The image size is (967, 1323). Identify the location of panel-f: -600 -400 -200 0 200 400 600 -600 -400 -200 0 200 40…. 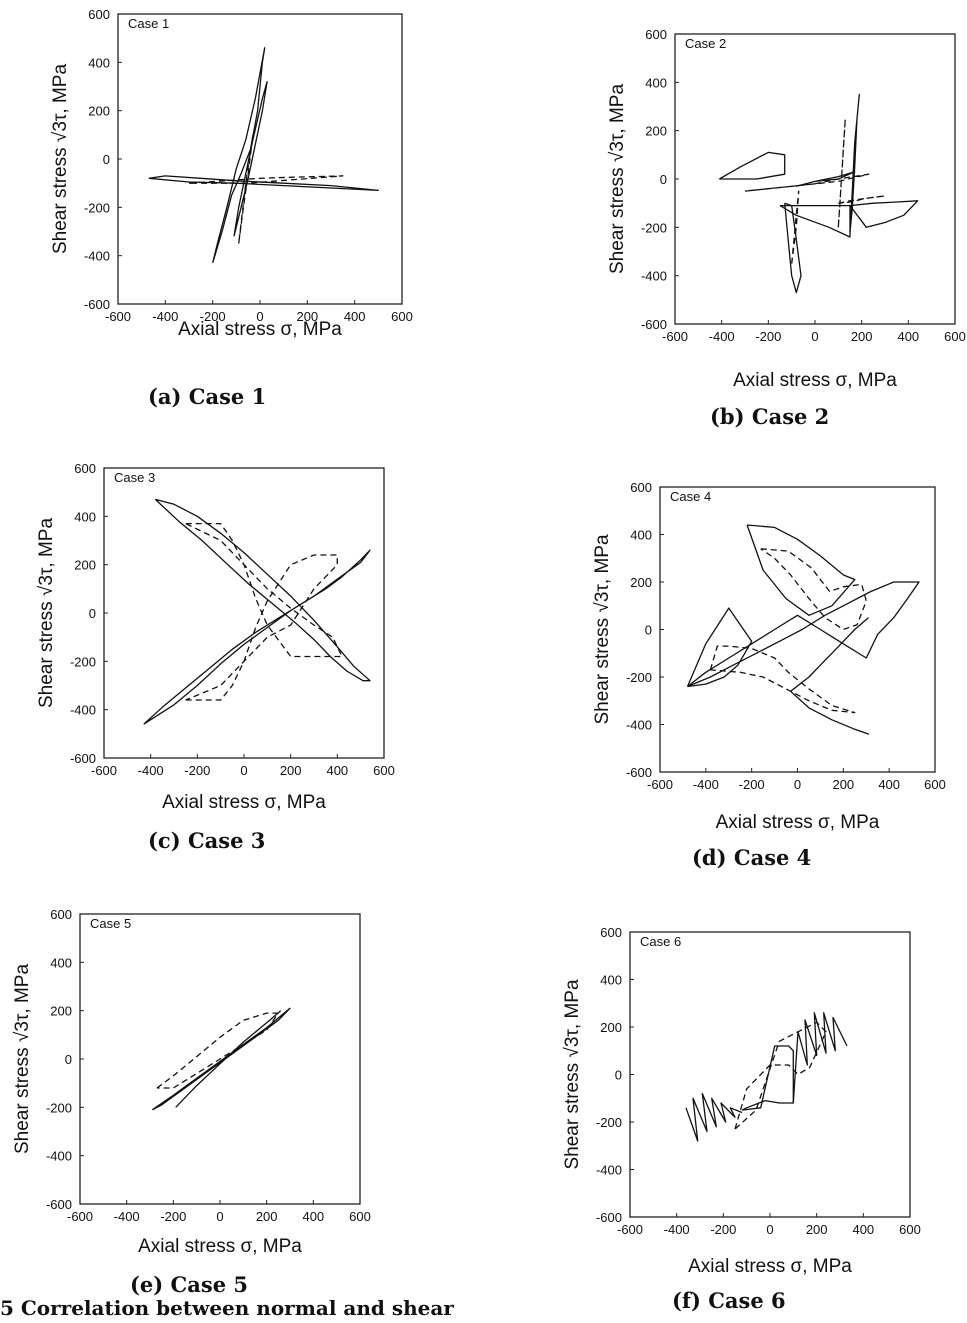
(763, 1111).